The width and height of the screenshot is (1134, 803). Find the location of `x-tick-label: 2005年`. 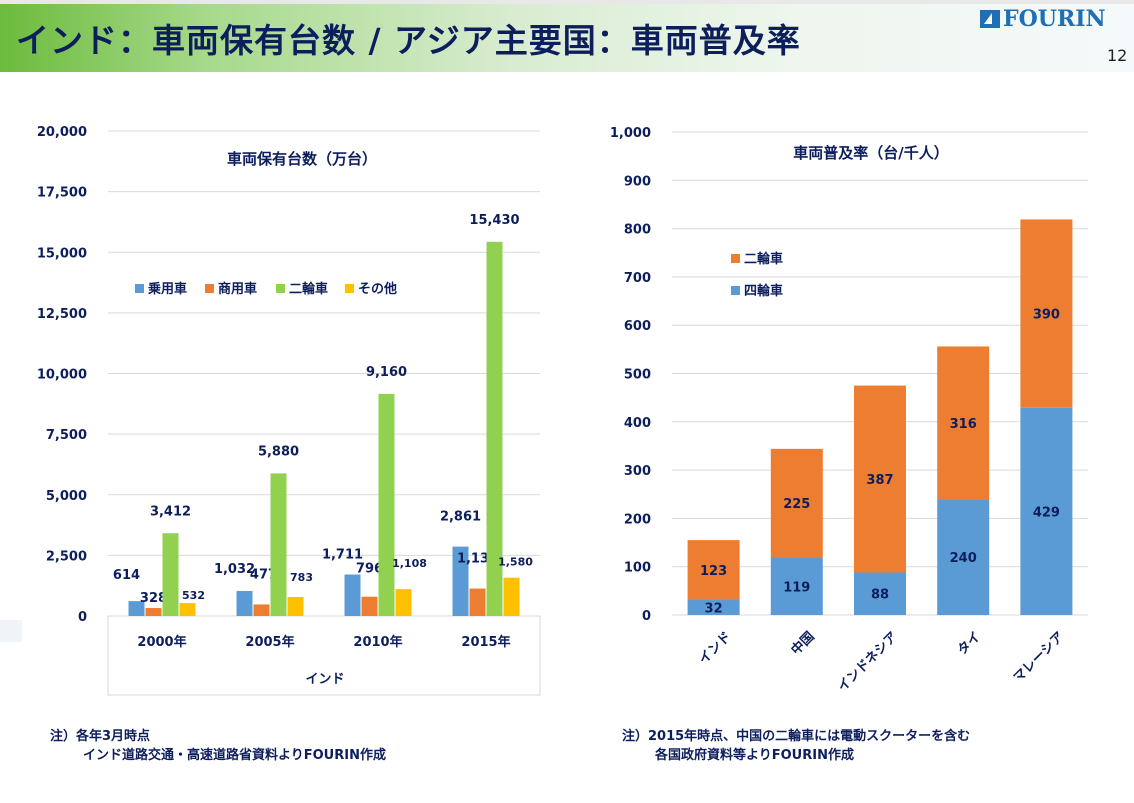

x-tick-label: 2005年 is located at coordinates (269, 642).